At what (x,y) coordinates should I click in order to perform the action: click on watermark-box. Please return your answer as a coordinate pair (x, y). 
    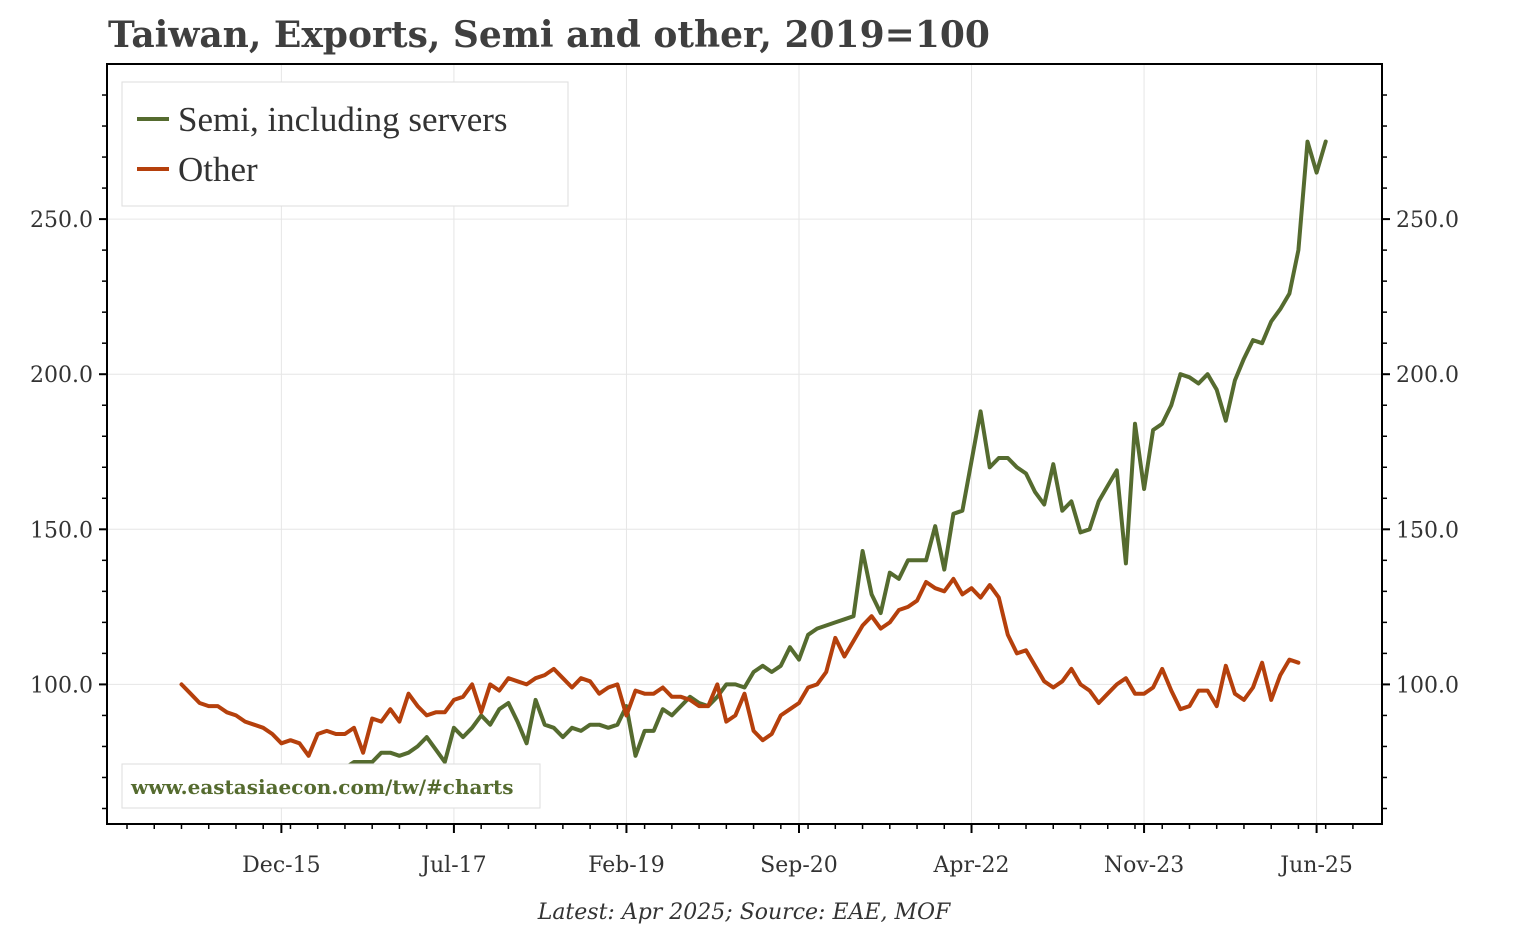
    Looking at the image, I should click on (331, 786).